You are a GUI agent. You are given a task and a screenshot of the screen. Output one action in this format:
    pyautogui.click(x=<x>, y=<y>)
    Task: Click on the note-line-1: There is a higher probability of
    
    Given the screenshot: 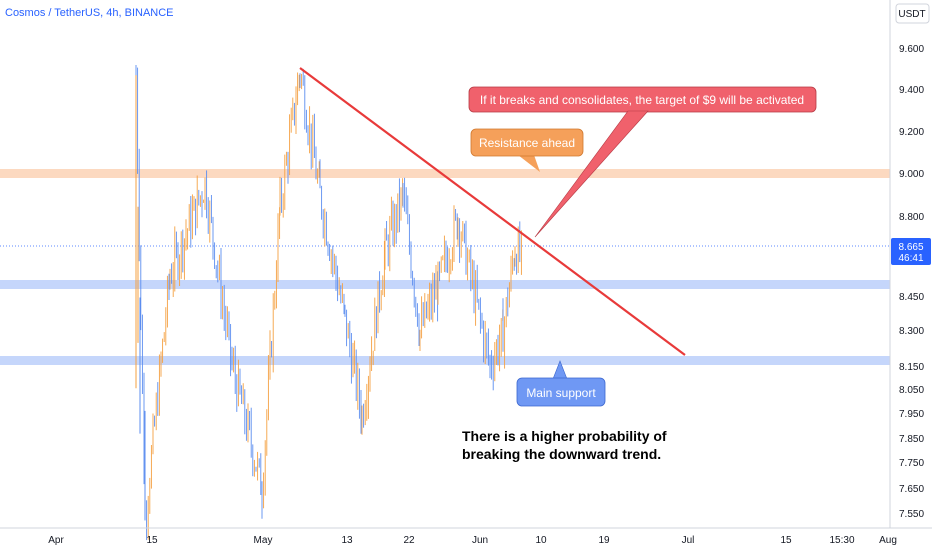 What is the action you would take?
    pyautogui.click(x=564, y=436)
    